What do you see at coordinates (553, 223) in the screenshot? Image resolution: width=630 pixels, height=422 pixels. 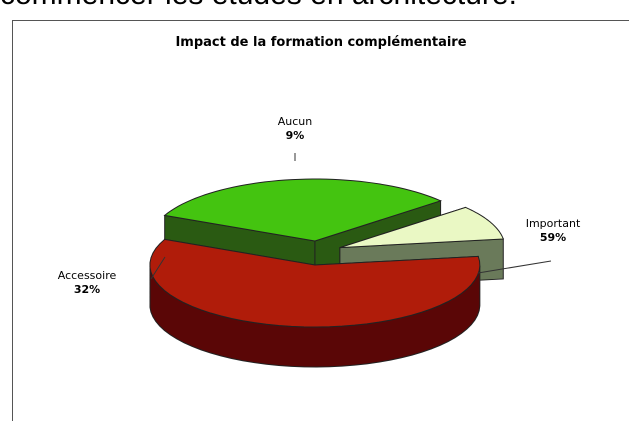 I see `slice-label-important: Important` at bounding box center [553, 223].